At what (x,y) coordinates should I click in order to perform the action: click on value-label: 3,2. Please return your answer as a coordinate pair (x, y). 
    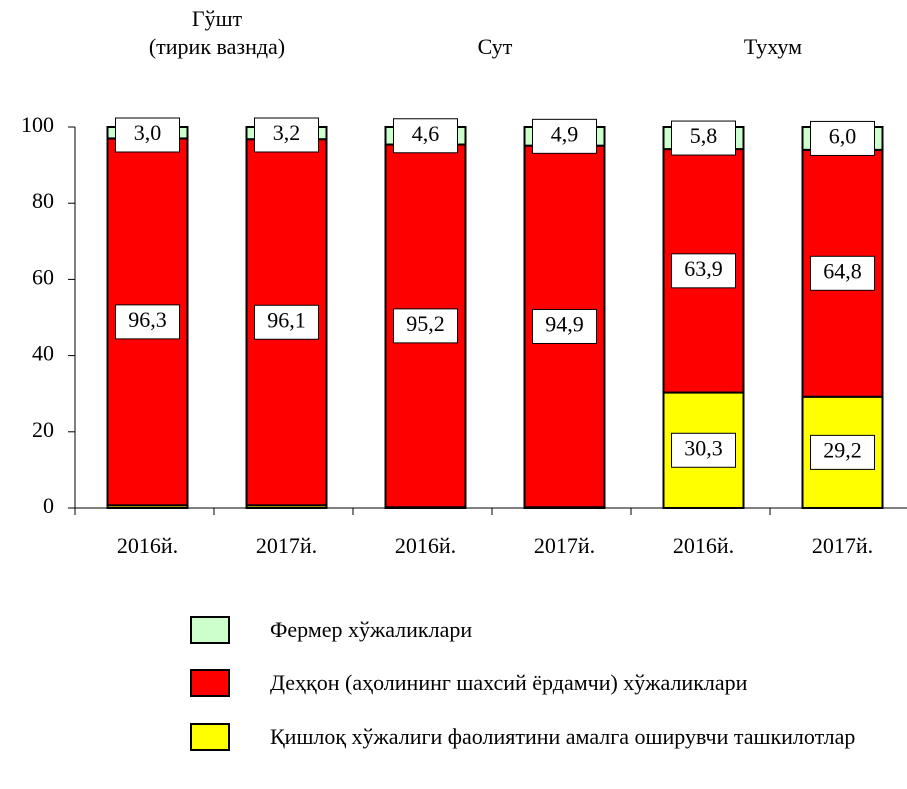
    Looking at the image, I should click on (287, 132).